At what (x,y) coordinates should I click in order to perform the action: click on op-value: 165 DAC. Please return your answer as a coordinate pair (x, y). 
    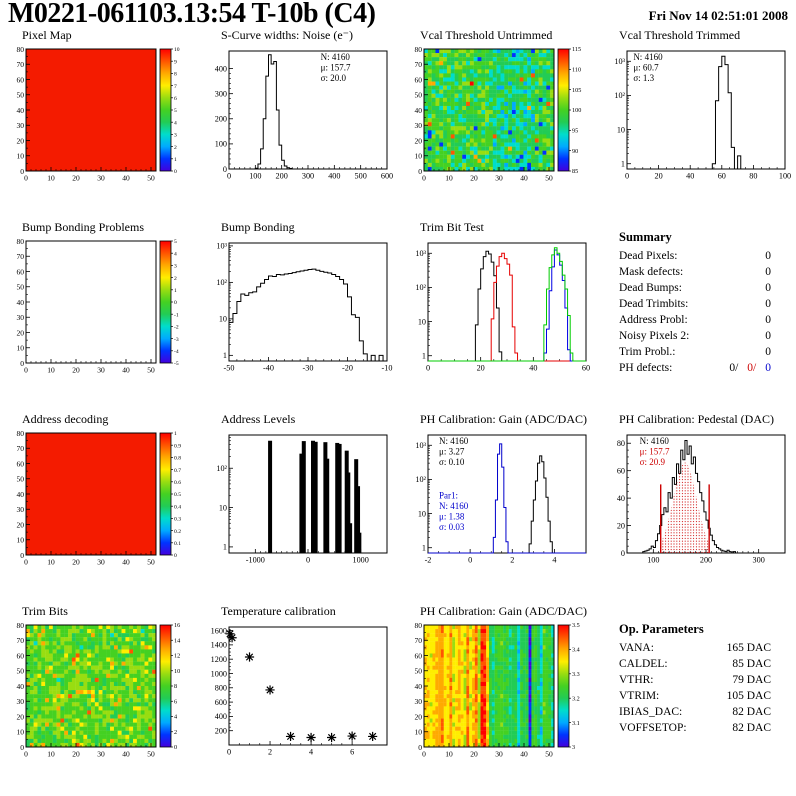
    Looking at the image, I should click on (748, 648).